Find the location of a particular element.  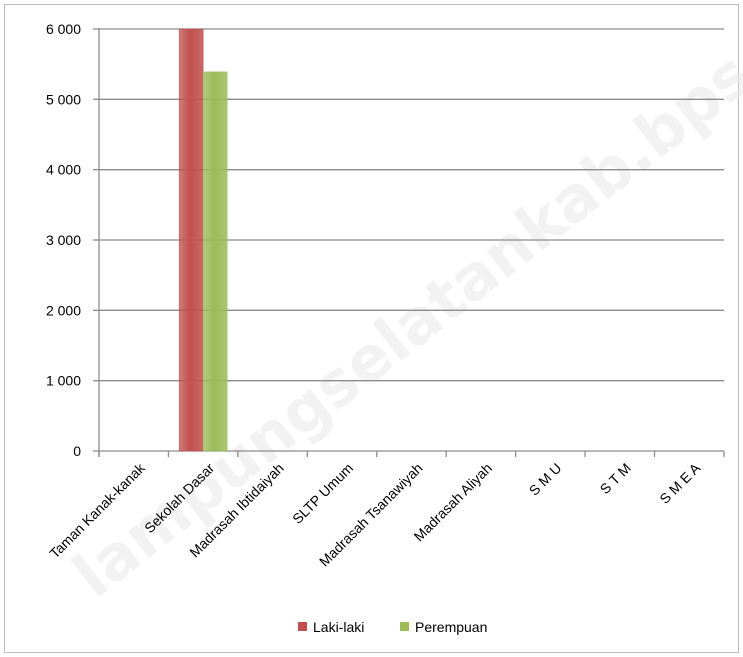

x-category-label: S M U is located at coordinates (545, 479).